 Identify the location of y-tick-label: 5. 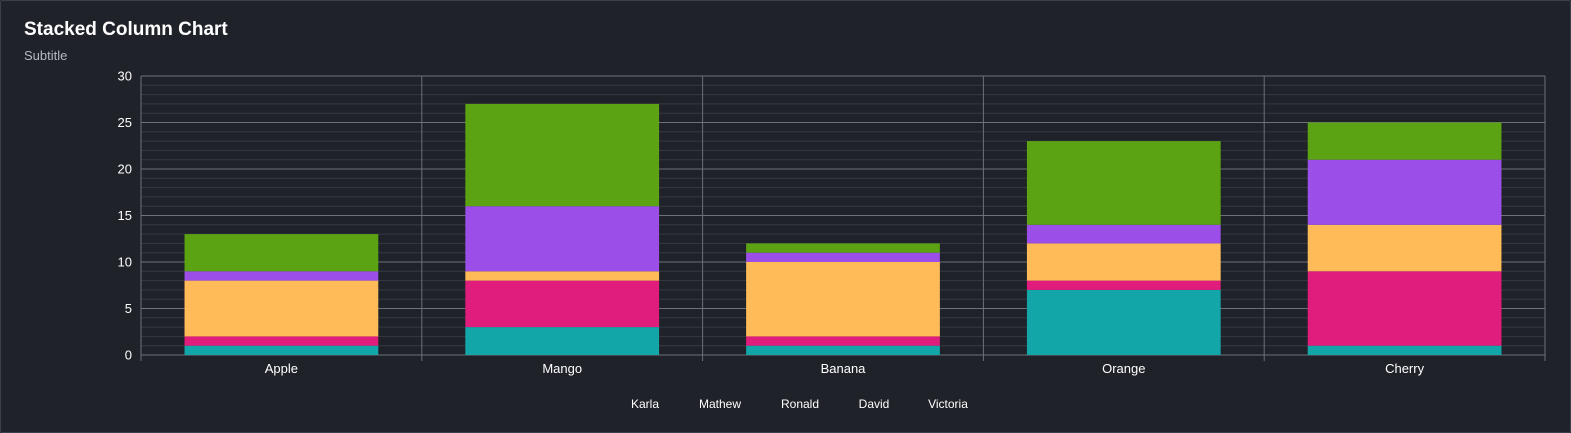
(128, 308).